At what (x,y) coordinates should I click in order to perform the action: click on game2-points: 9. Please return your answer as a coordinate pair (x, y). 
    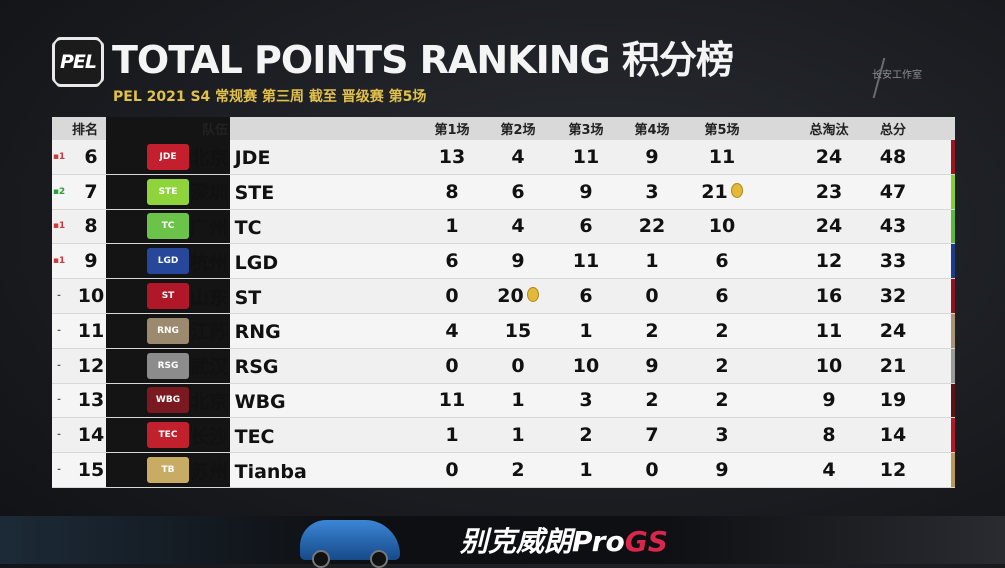
    Looking at the image, I should click on (518, 261).